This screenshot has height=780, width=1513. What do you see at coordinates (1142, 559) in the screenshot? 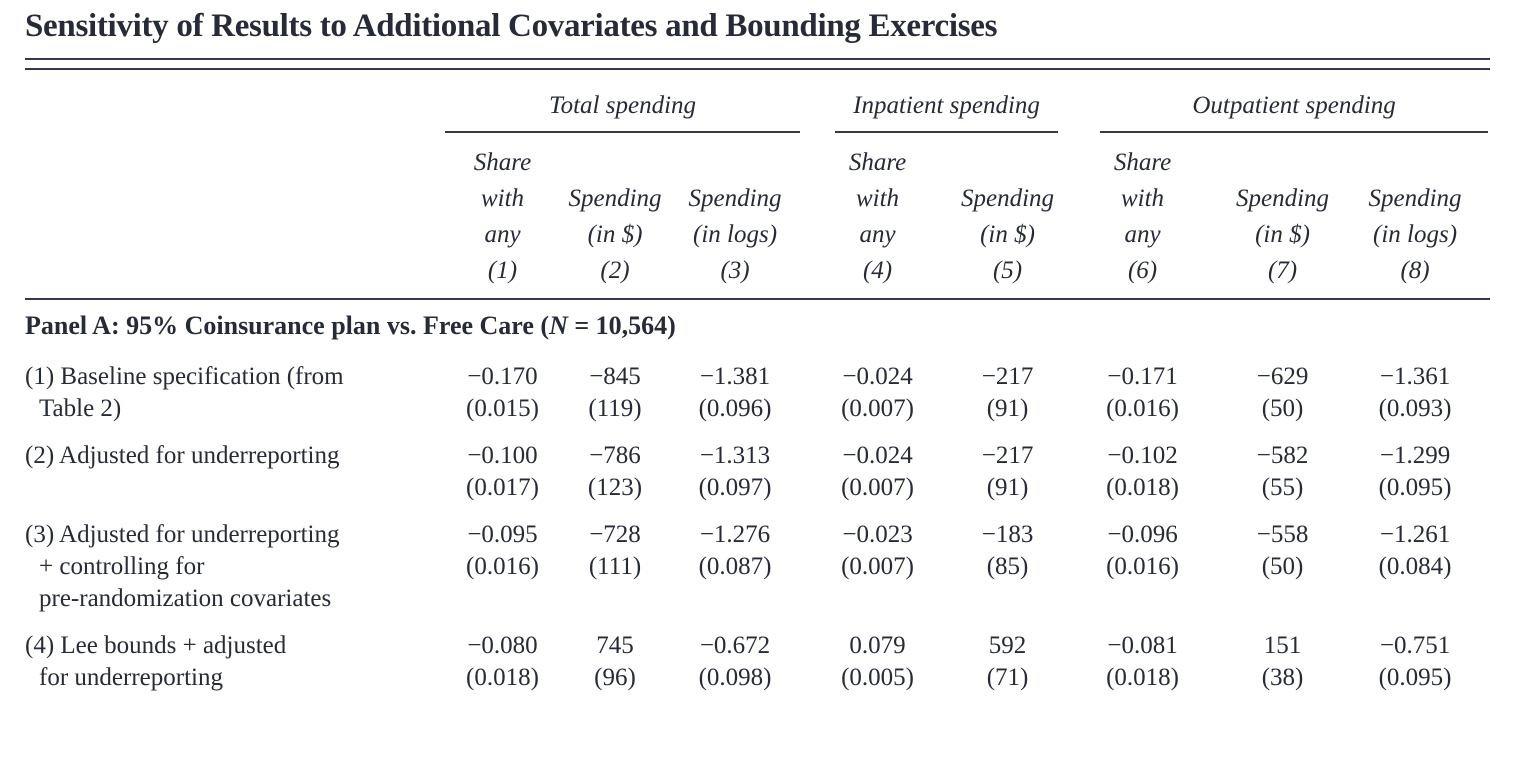
I see `estimate-cell: −0.096 (0.016)` at bounding box center [1142, 559].